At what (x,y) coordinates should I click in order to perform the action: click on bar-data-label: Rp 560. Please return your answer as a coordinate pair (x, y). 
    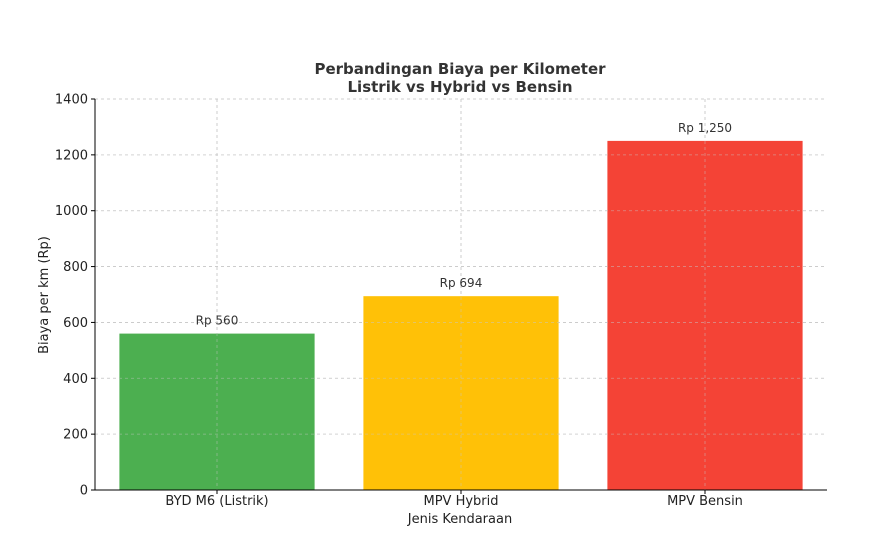
    Looking at the image, I should click on (217, 321).